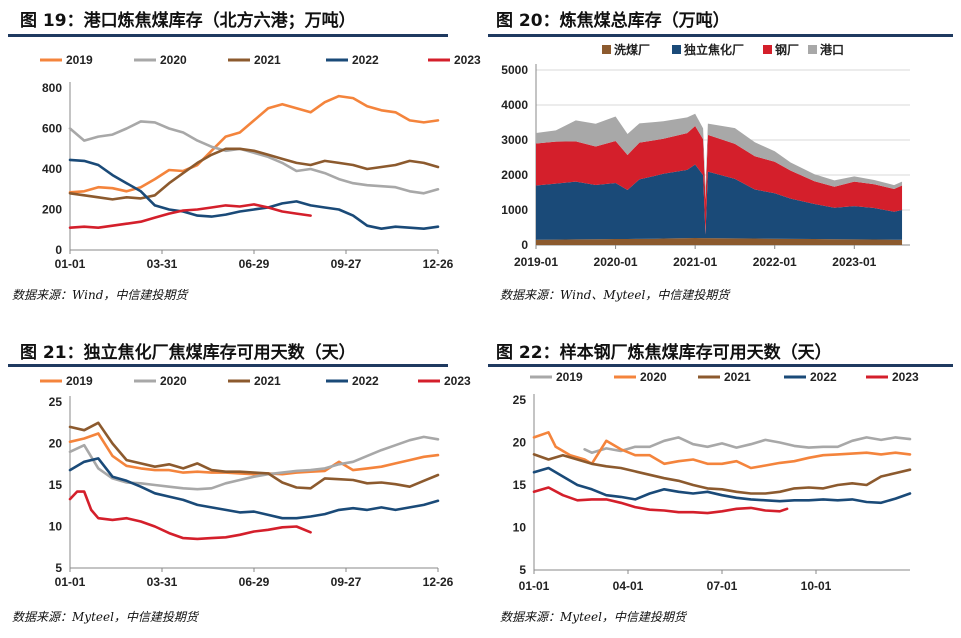  What do you see at coordinates (632, 49) in the screenshot?
I see `legend-label-0: 洗煤厂` at bounding box center [632, 49].